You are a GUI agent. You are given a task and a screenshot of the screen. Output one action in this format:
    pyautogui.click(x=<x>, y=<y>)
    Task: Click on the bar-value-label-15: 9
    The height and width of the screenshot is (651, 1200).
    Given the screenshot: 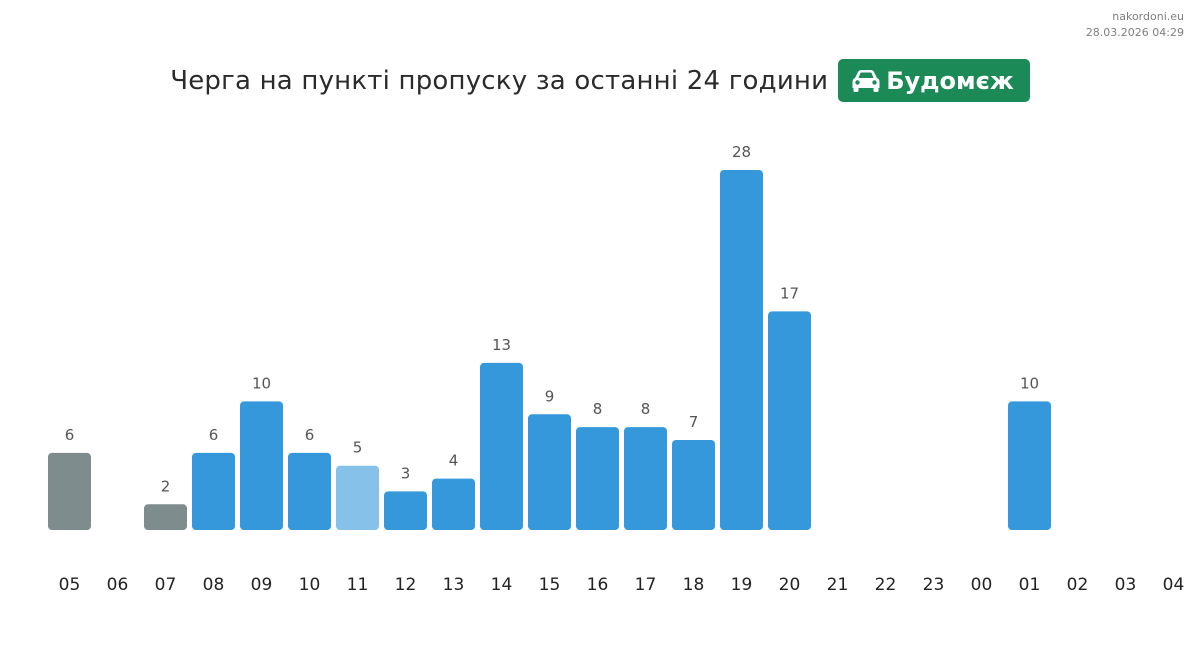 What is the action you would take?
    pyautogui.click(x=550, y=396)
    